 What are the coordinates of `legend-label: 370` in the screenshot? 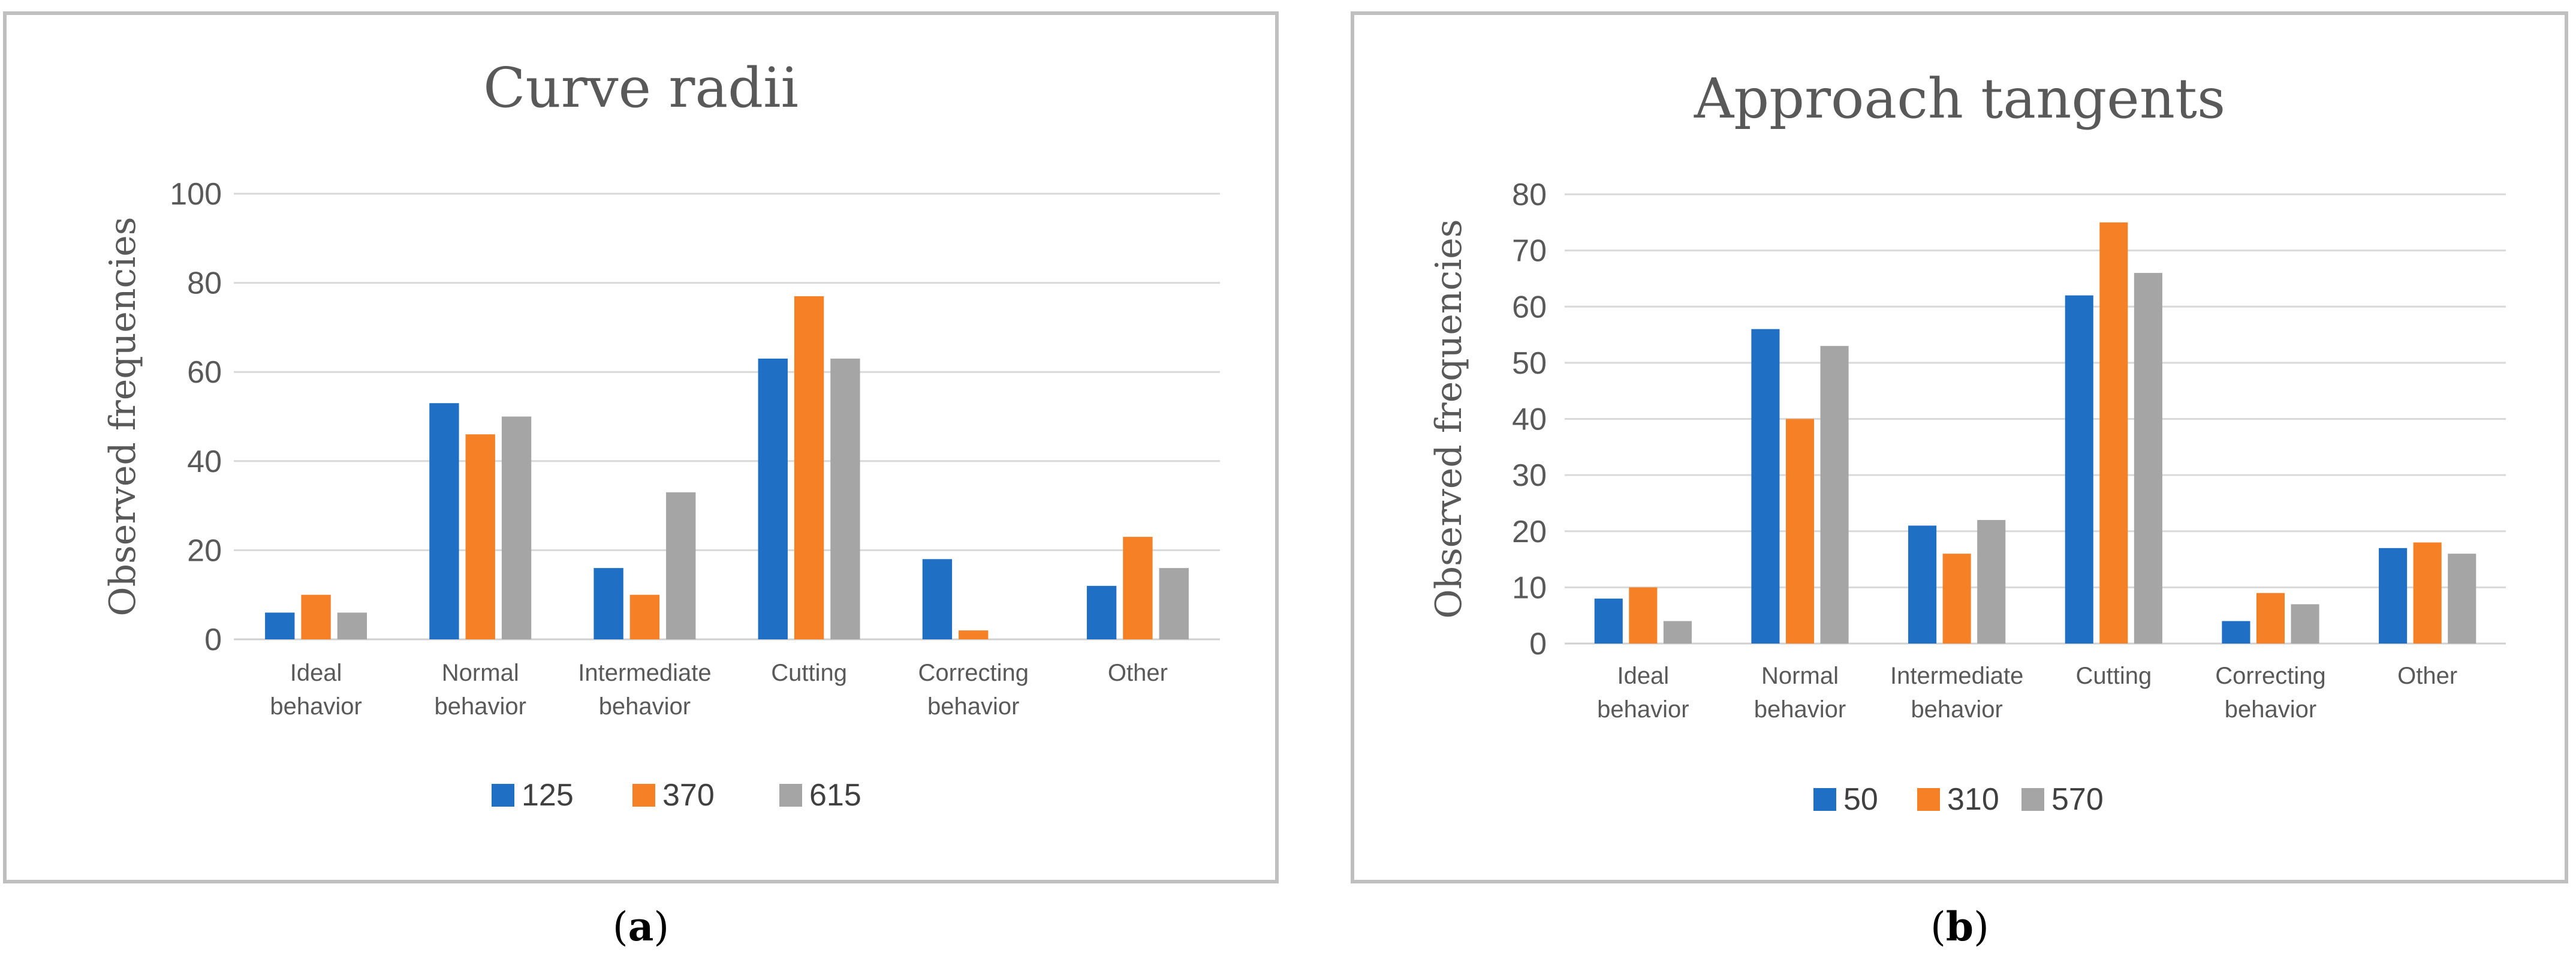 It's located at (688, 796).